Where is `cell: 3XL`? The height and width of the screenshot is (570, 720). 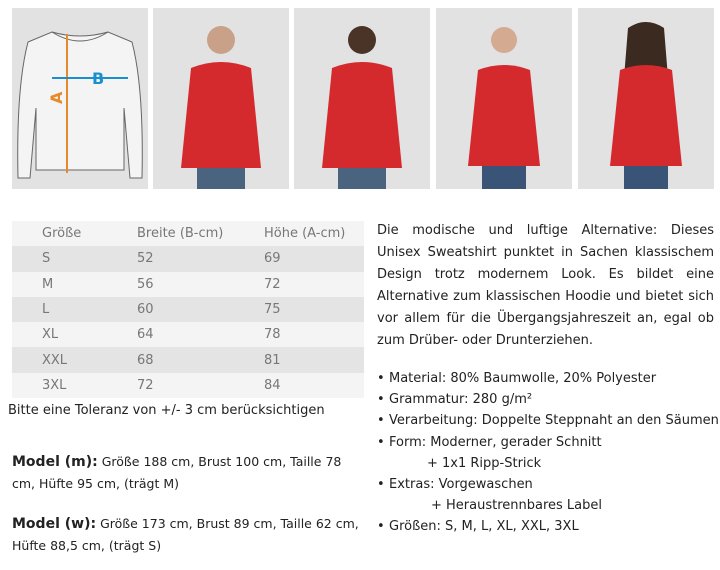 cell: 3XL is located at coordinates (54, 385).